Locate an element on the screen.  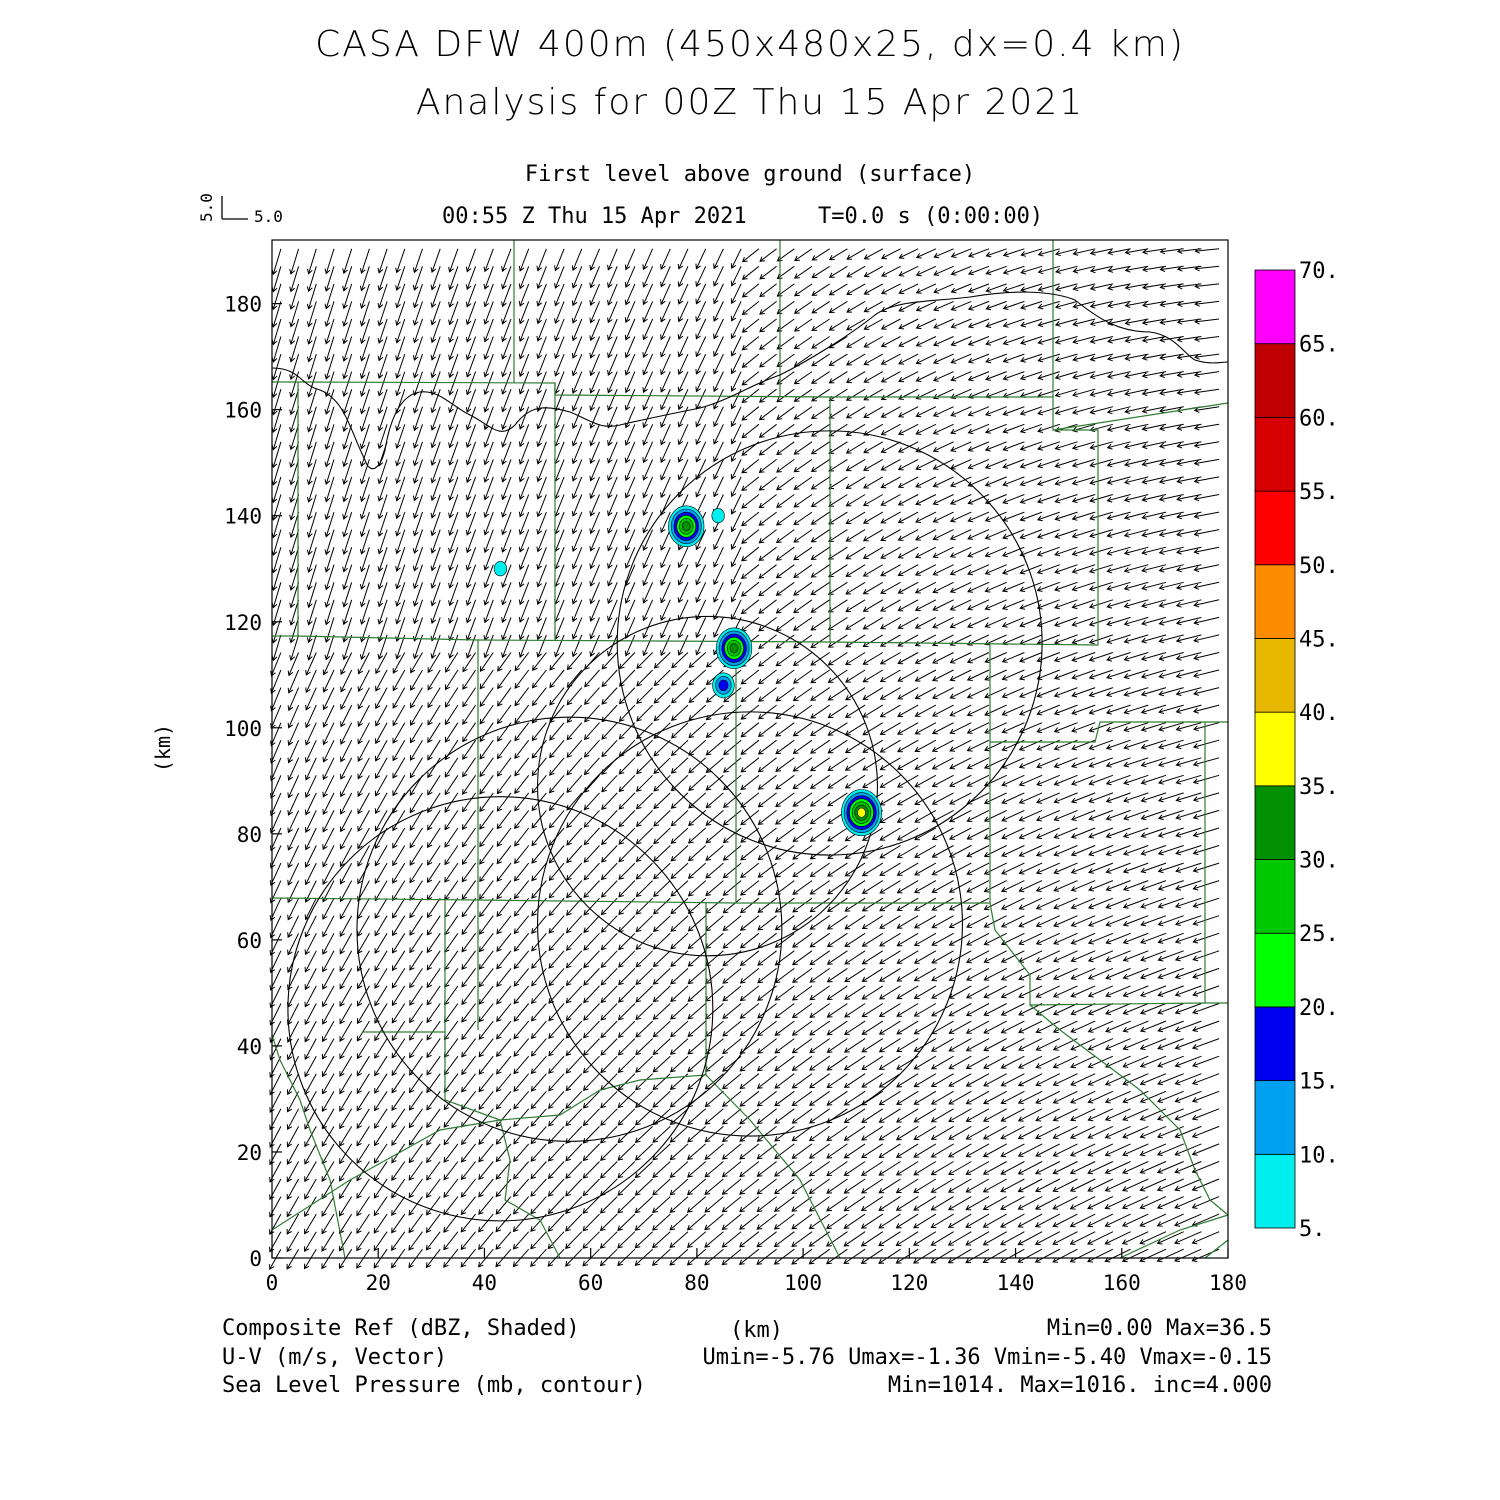
colorbar-label: 65. is located at coordinates (1319, 345).